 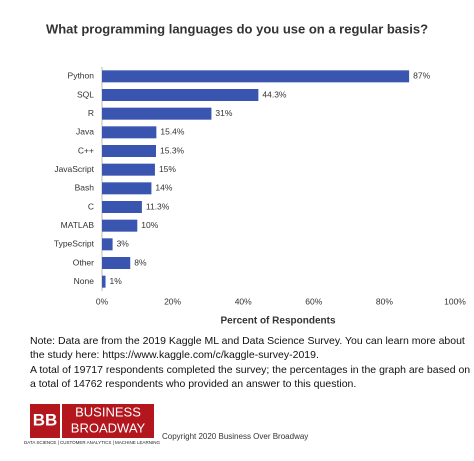 What do you see at coordinates (102, 301) in the screenshot?
I see `x-tick-label: 0%` at bounding box center [102, 301].